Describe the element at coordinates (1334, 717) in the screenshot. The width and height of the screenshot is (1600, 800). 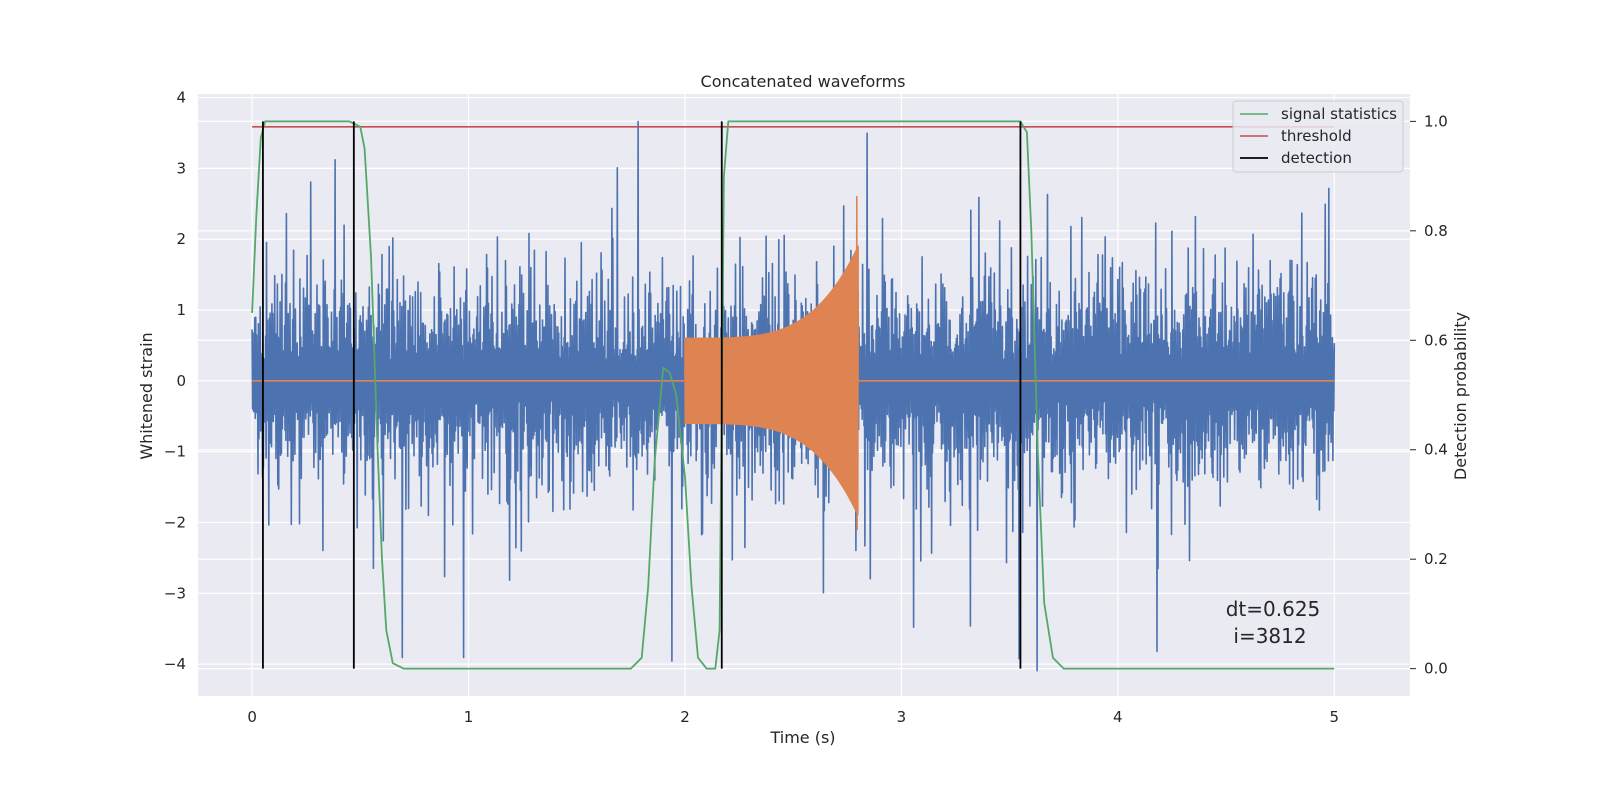
I see `x-tick-label: 5` at that location.